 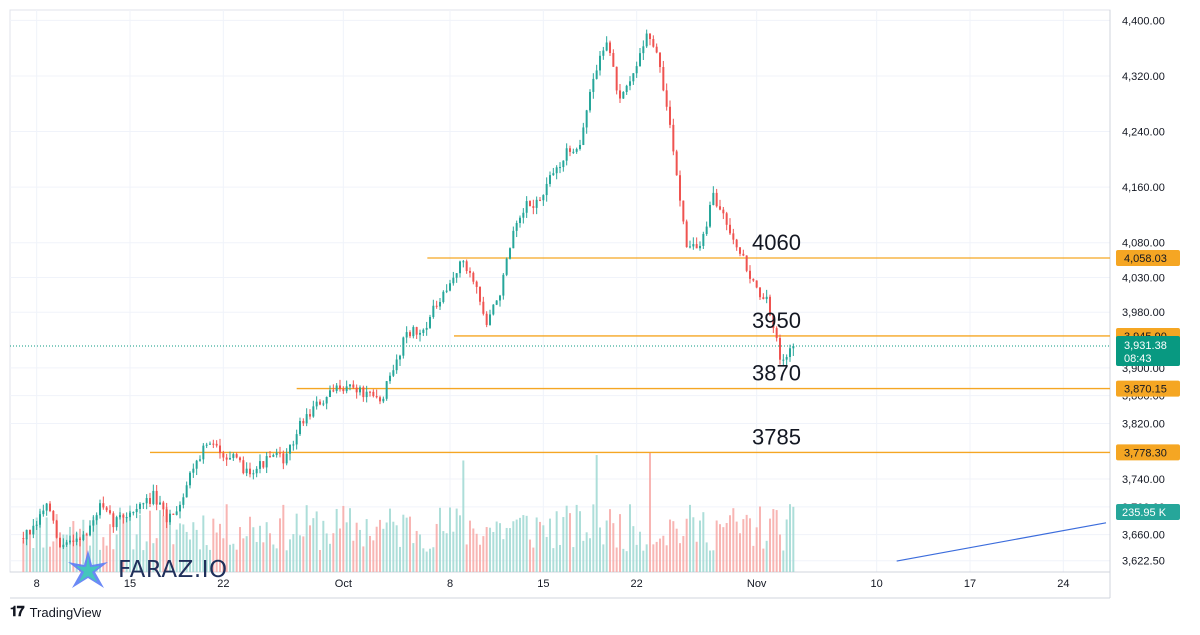 I want to click on trend-line, so click(x=1001, y=542).